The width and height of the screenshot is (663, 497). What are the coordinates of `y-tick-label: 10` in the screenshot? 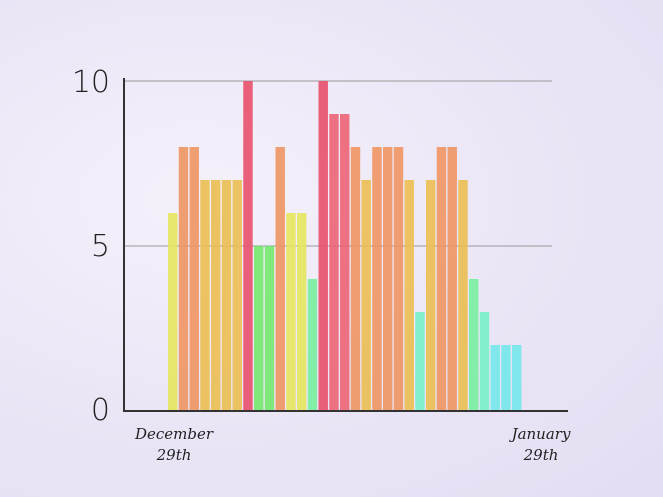 It's located at (91, 82).